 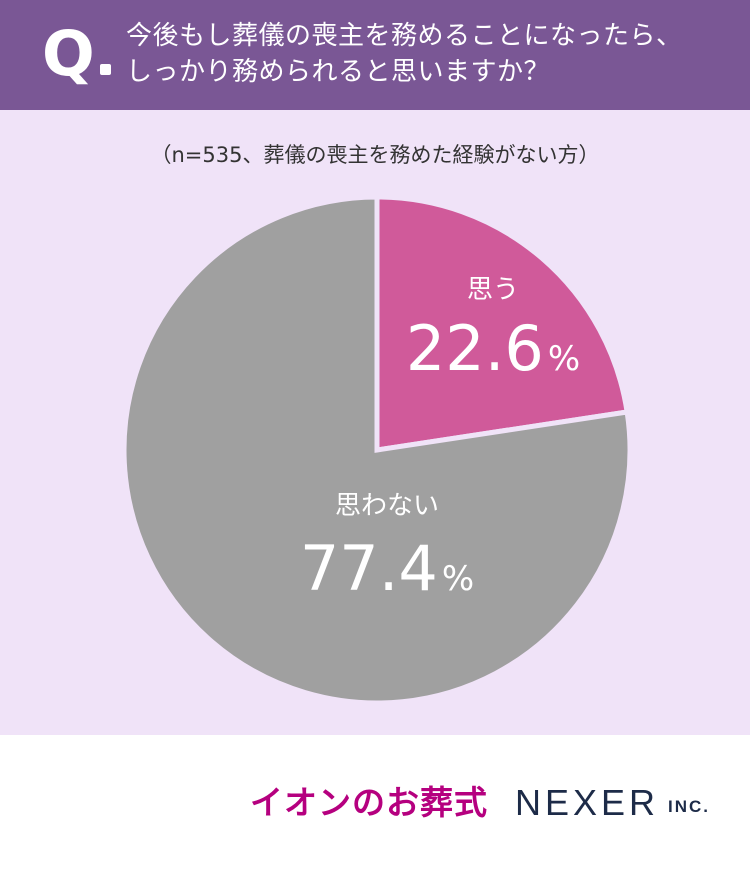 I want to click on pie-slice-yes, so click(x=502, y=323).